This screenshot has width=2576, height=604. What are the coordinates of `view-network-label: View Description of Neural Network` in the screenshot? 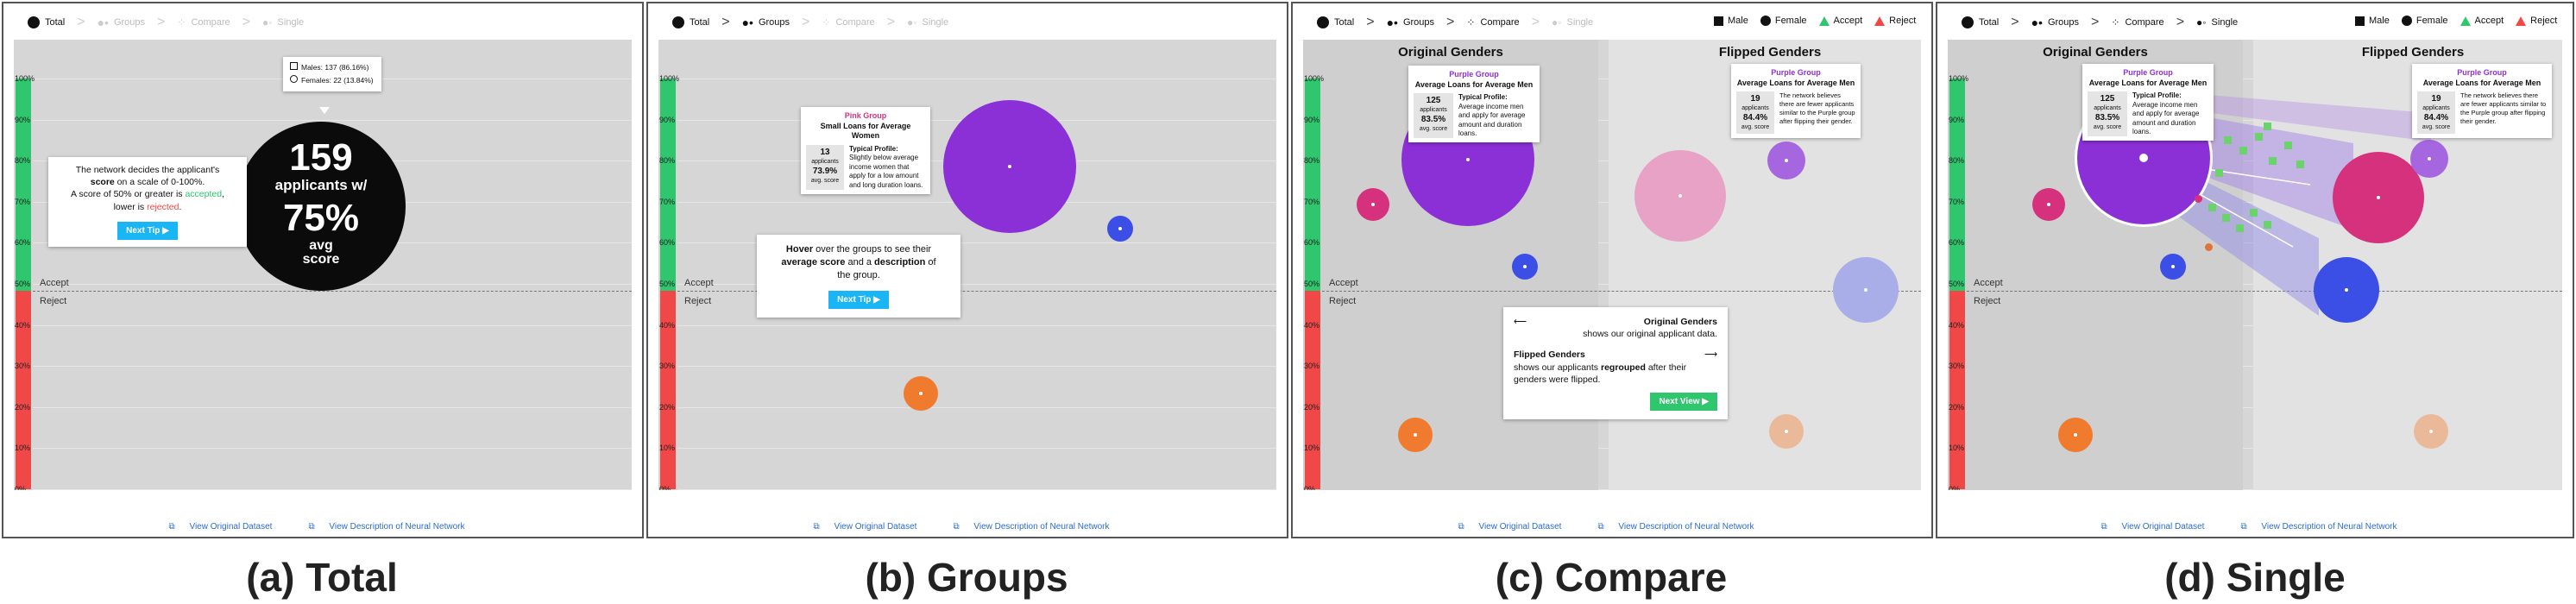 It's located at (2329, 527).